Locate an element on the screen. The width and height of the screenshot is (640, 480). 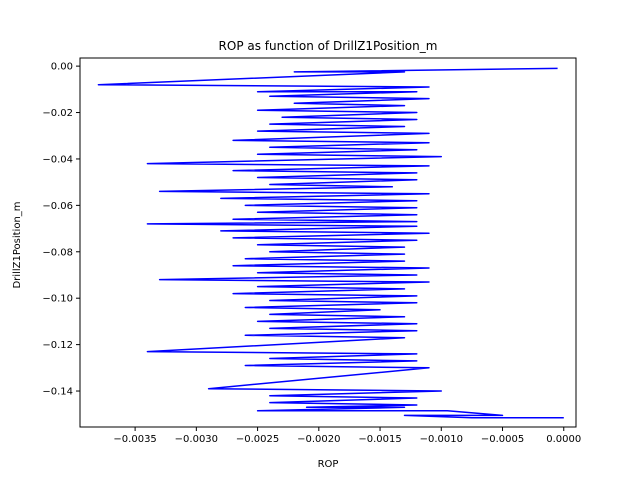
y-tick-label: 0.00 is located at coordinates (62, 67).